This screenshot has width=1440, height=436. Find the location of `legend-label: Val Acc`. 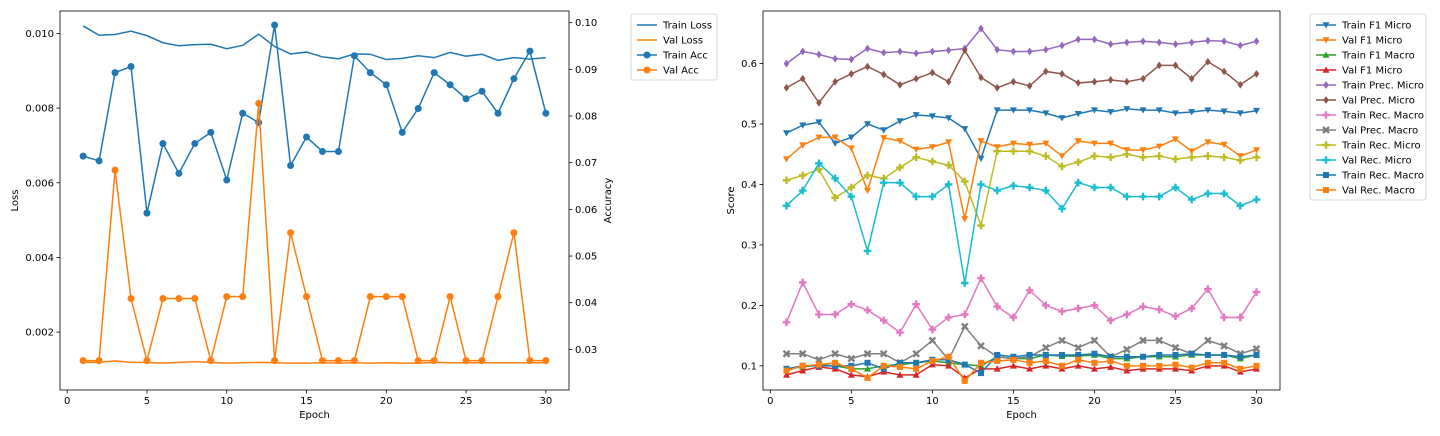

legend-label: Val Acc is located at coordinates (681, 71).